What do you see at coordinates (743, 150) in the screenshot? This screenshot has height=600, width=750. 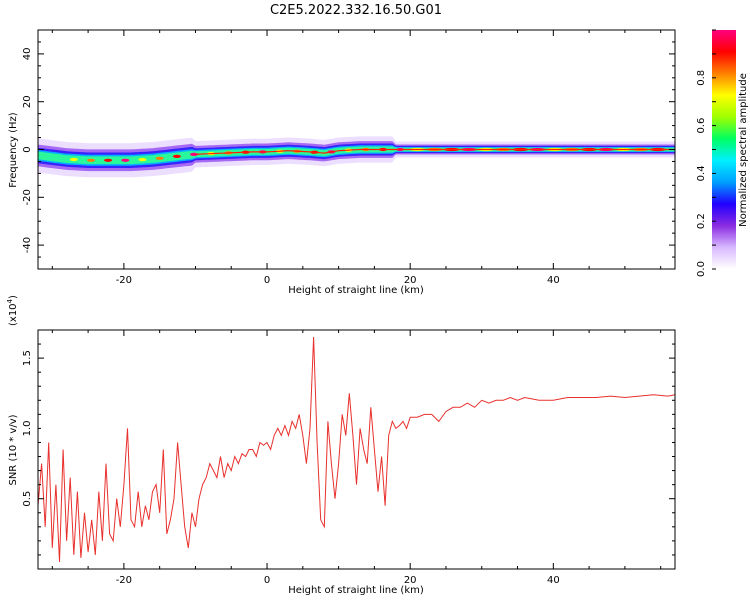 I see `colorbar-label: Normalized spectral amplitude` at bounding box center [743, 150].